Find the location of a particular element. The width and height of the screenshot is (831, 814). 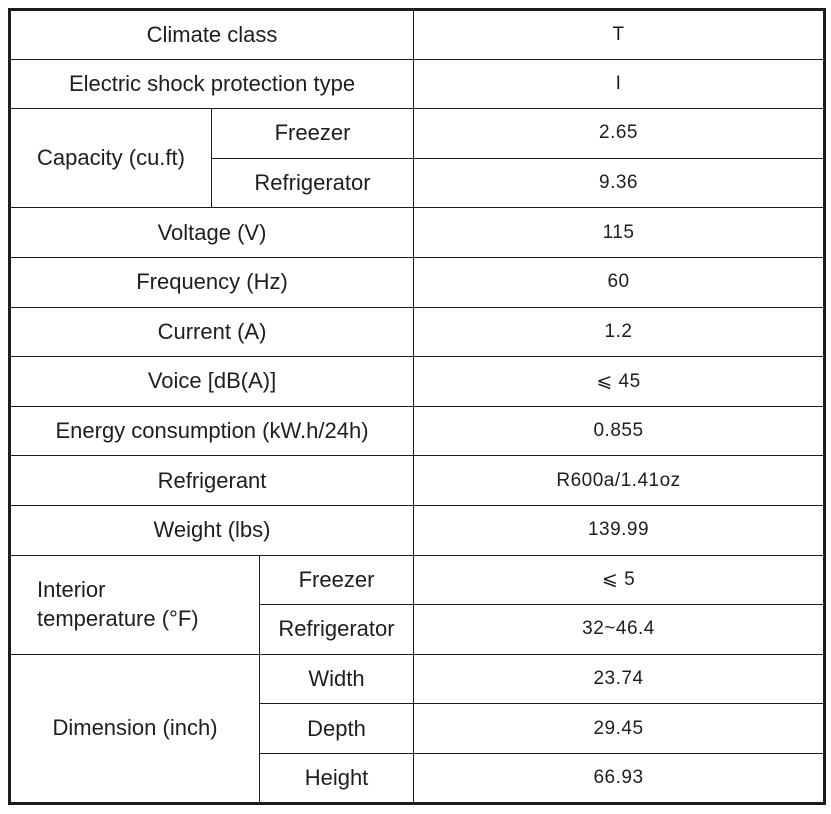

spec-value: 29.45 is located at coordinates (619, 728).